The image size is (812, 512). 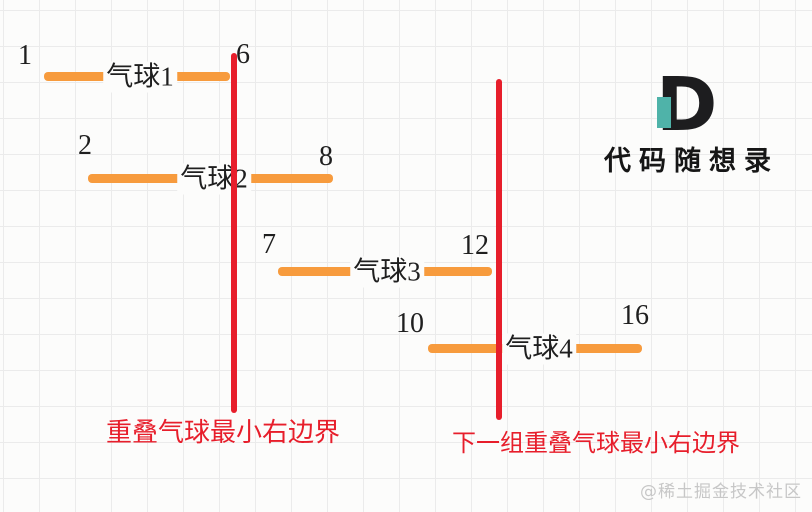 I want to click on balloon1-label: 气球1, so click(x=140, y=77).